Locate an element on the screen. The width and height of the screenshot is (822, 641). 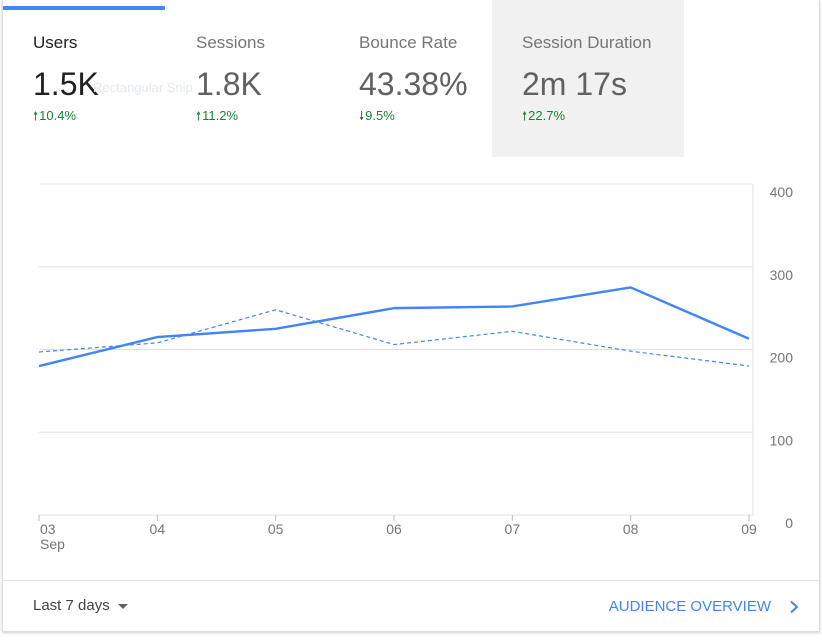
tab-bounce-rate-value: 43.38% is located at coordinates (413, 84).